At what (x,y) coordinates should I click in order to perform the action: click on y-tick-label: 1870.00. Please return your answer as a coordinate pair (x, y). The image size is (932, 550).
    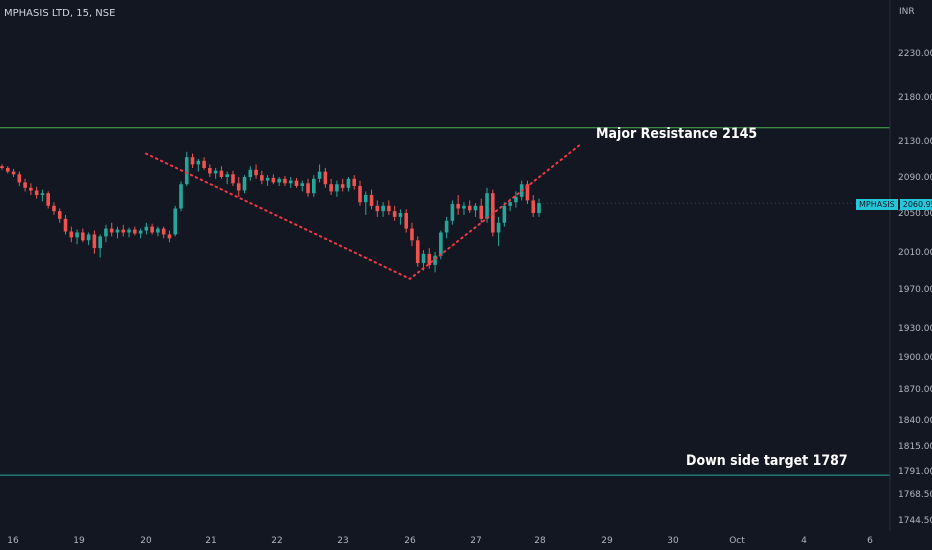
    Looking at the image, I should click on (915, 390).